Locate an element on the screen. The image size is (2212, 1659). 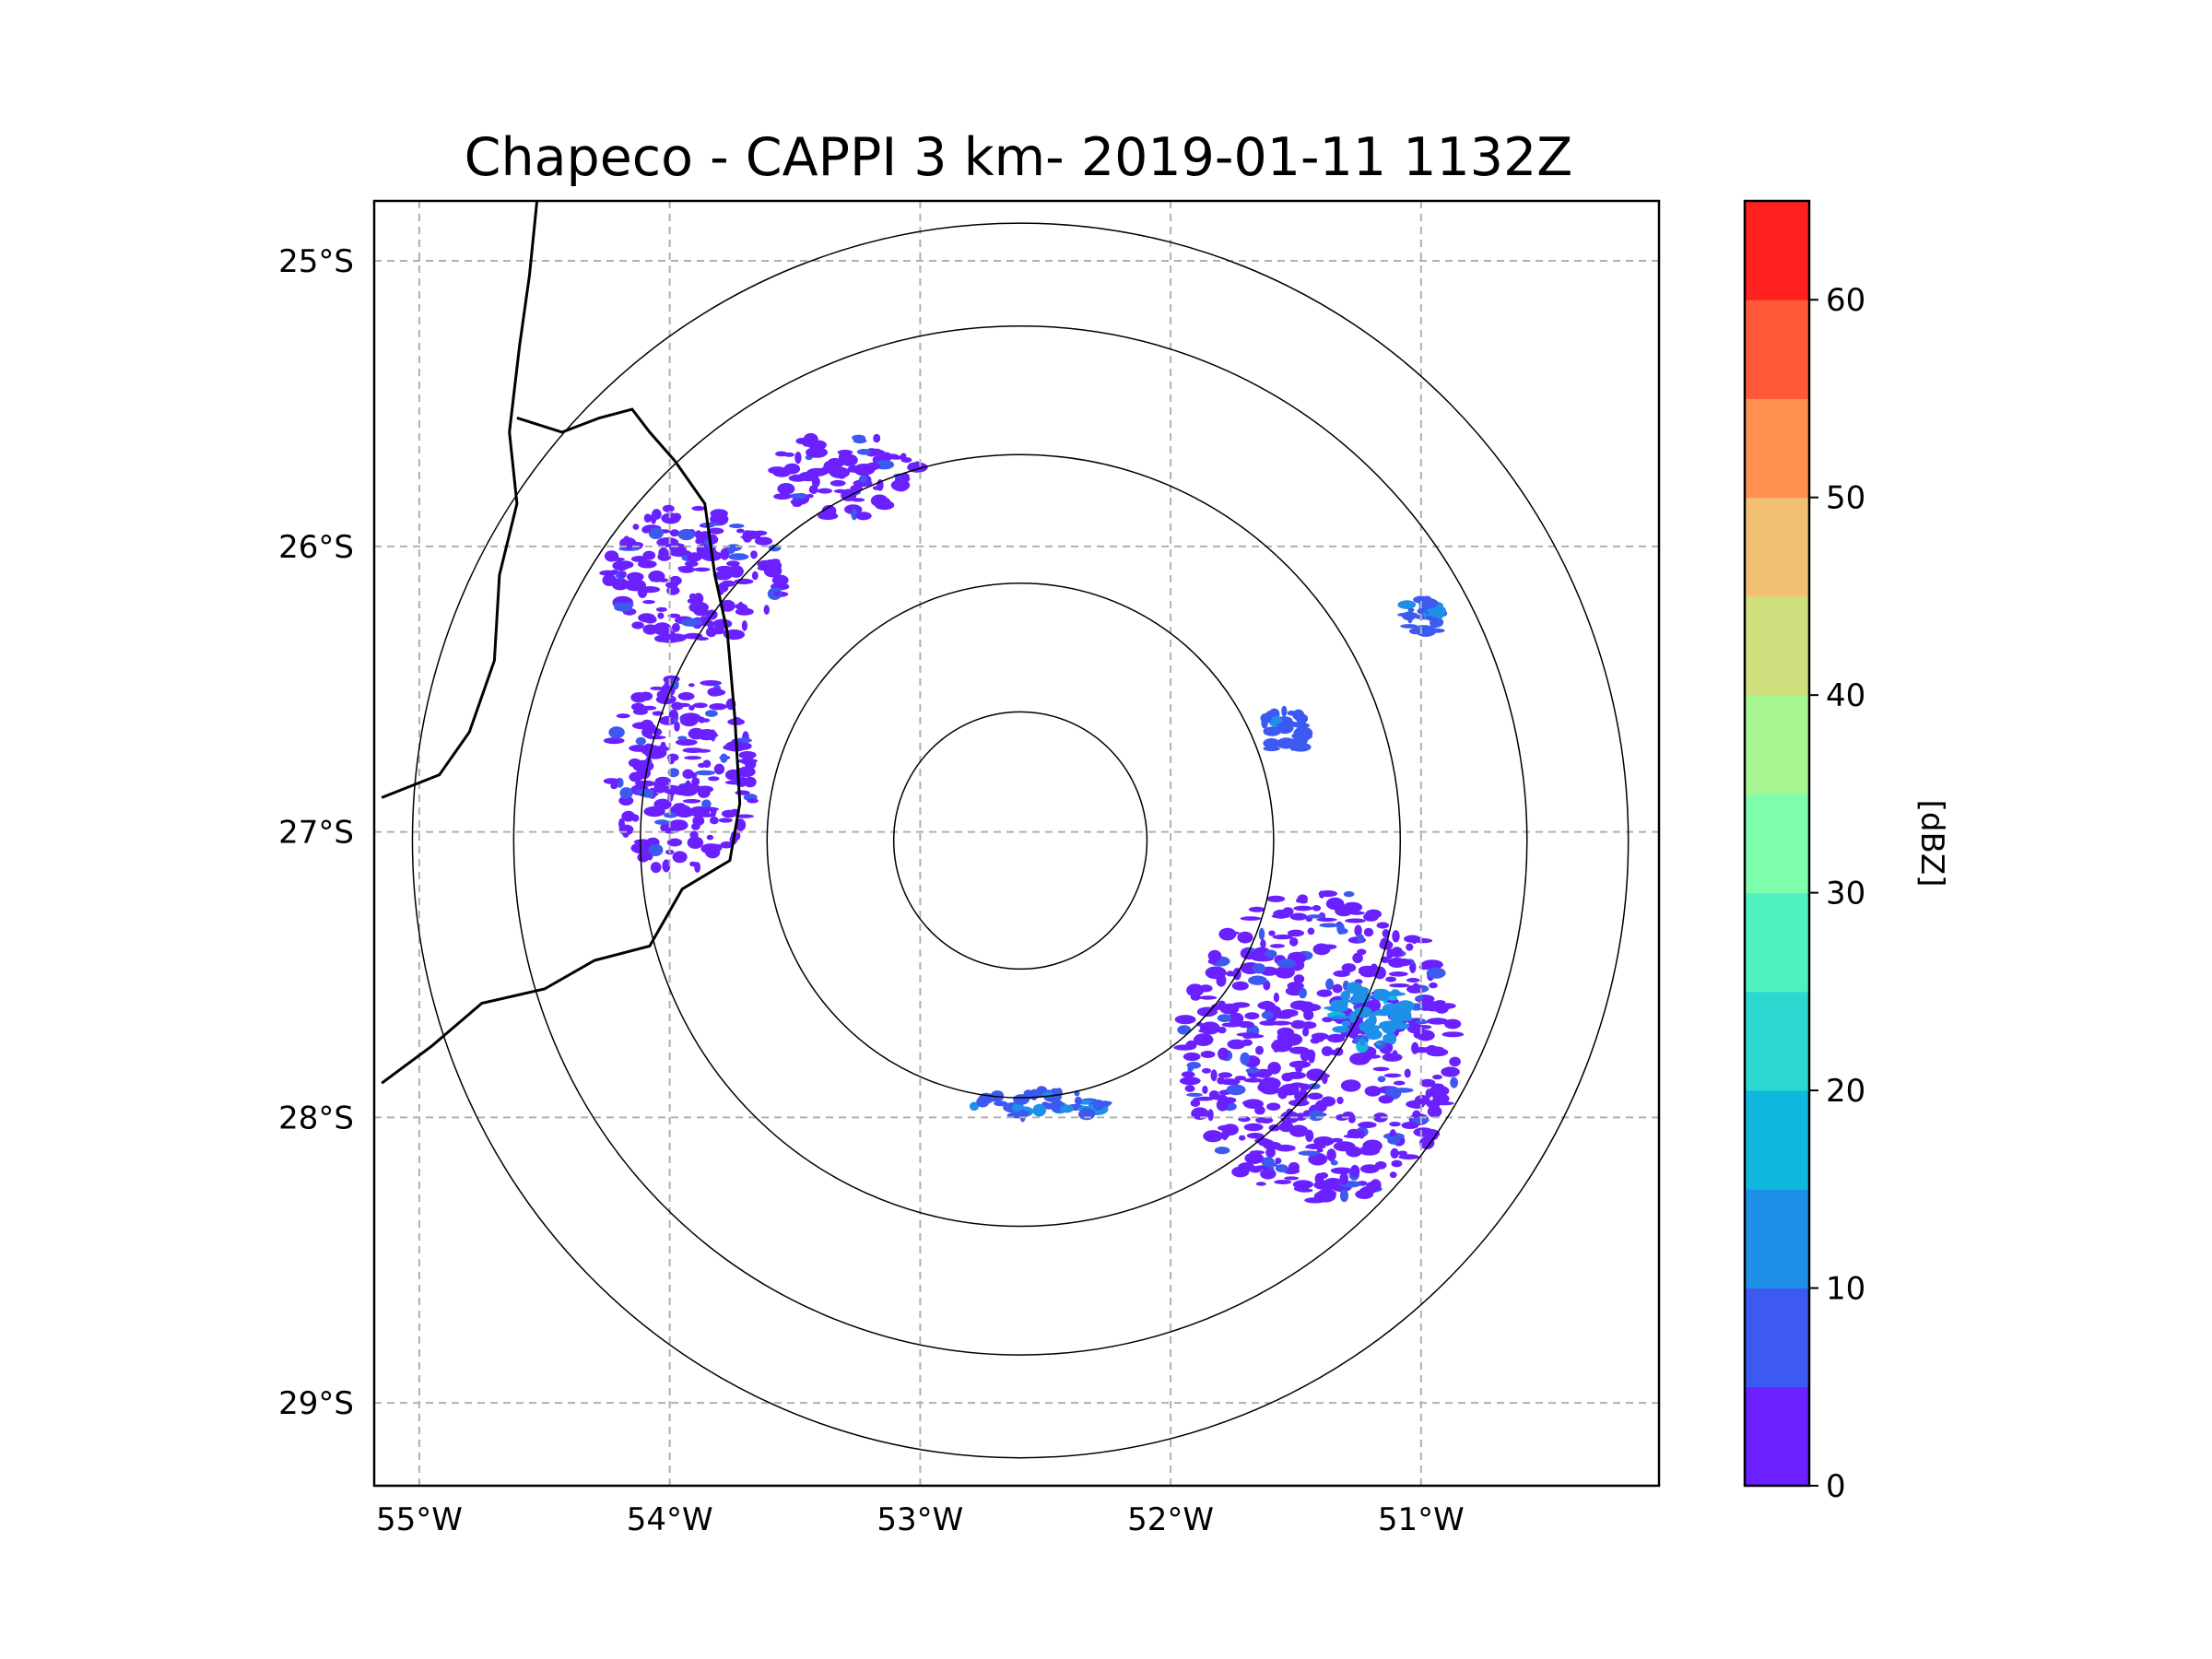
lat-tick-label: 27°S is located at coordinates (316, 833).